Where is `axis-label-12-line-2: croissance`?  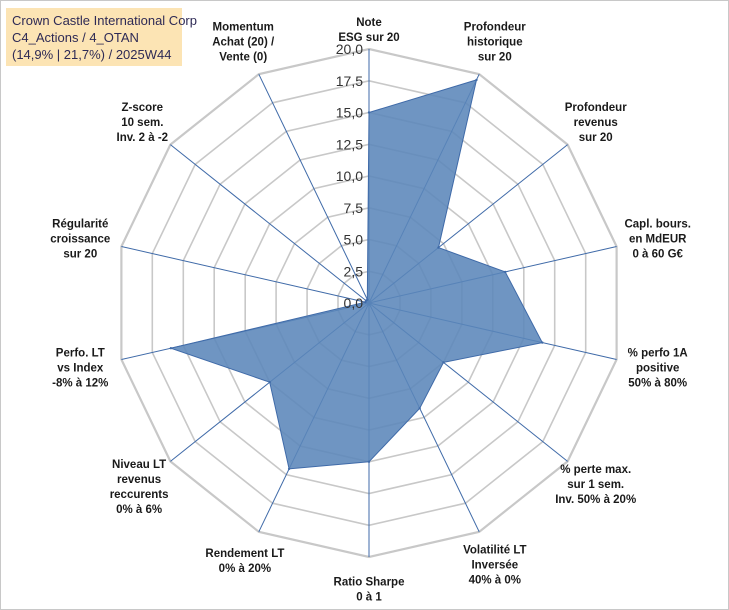
axis-label-12-line-2: croissance is located at coordinates (80, 240).